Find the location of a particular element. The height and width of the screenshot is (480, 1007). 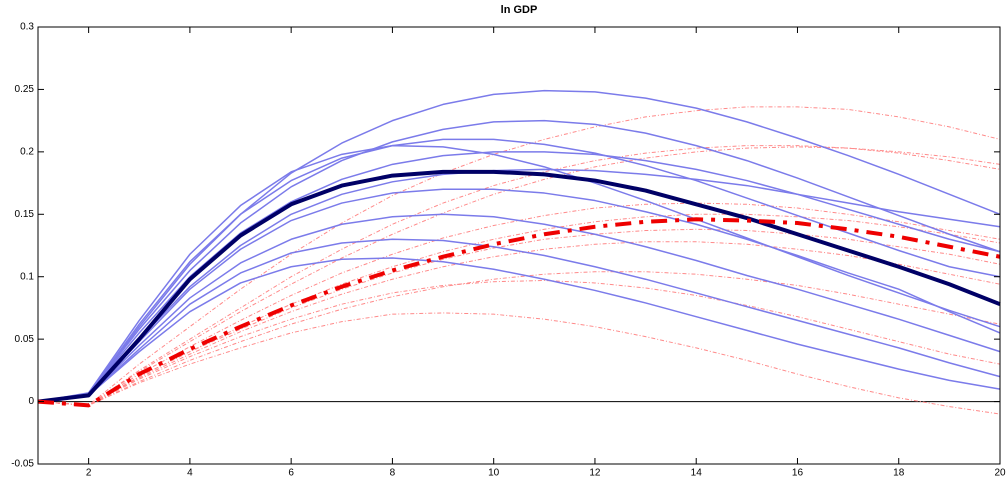

y-tick-label: 0.05 is located at coordinates (25, 339).